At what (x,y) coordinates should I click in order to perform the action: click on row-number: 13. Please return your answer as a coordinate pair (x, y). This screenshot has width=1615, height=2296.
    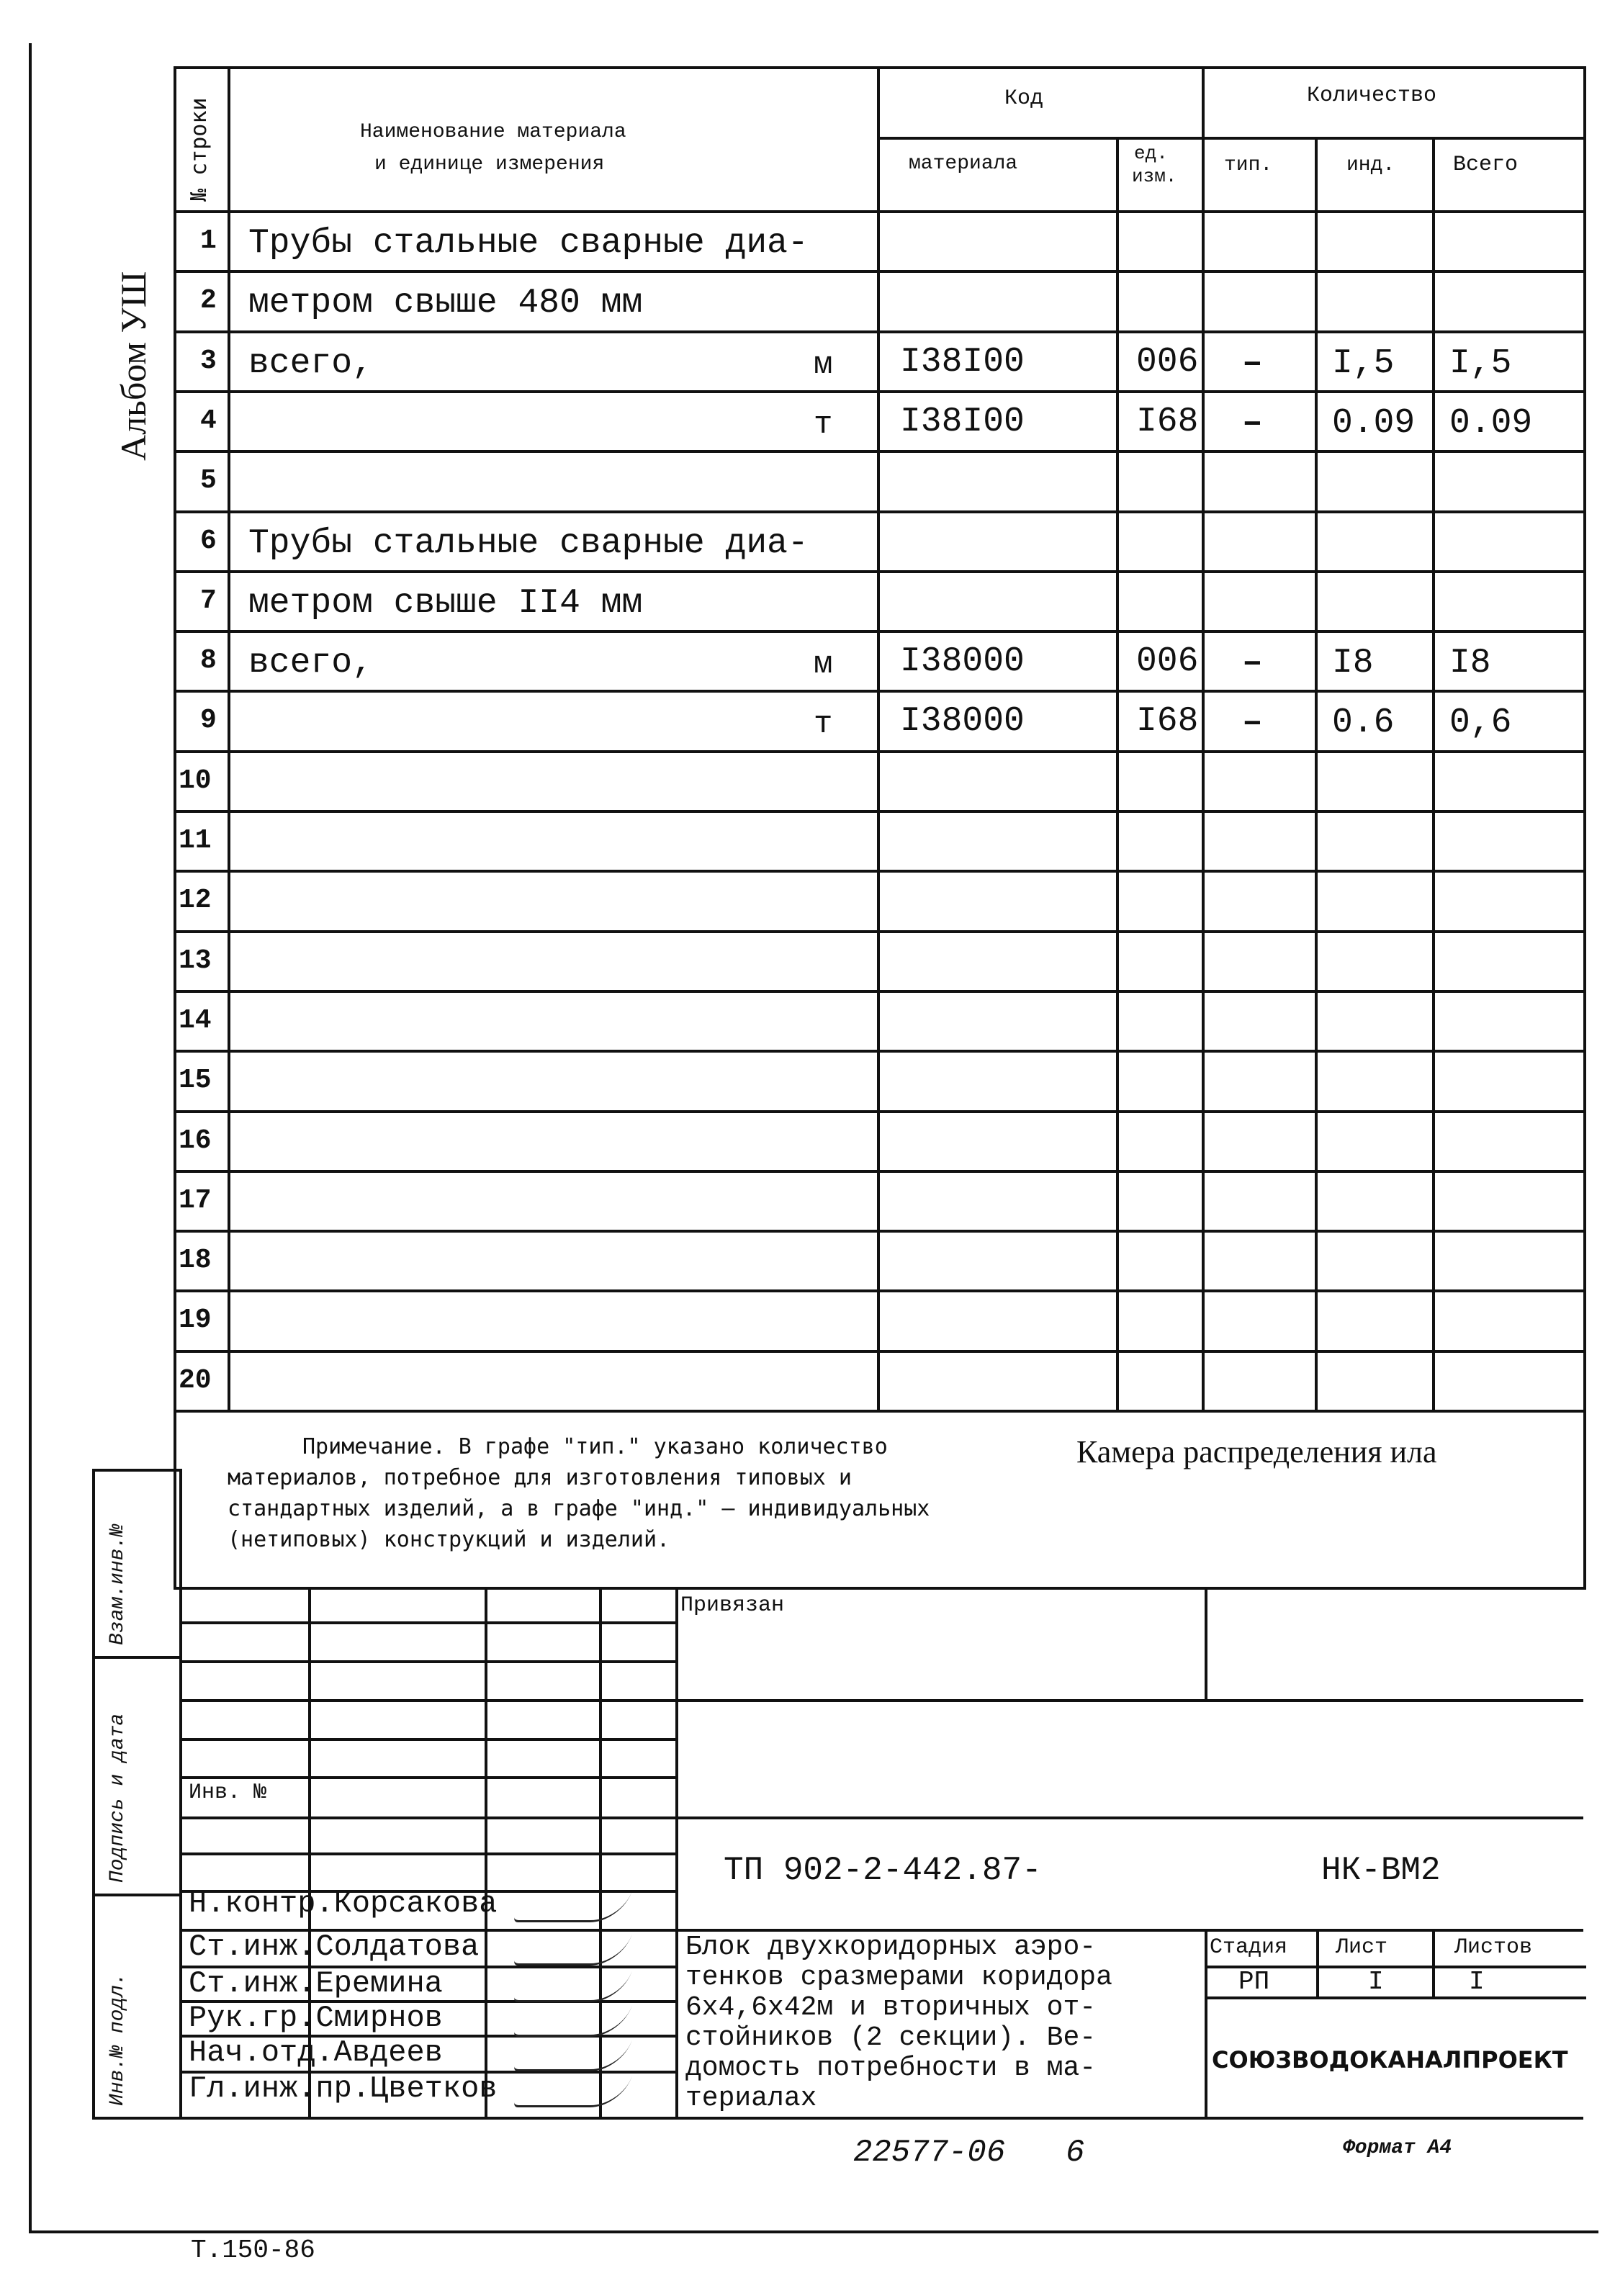
    Looking at the image, I should click on (195, 961).